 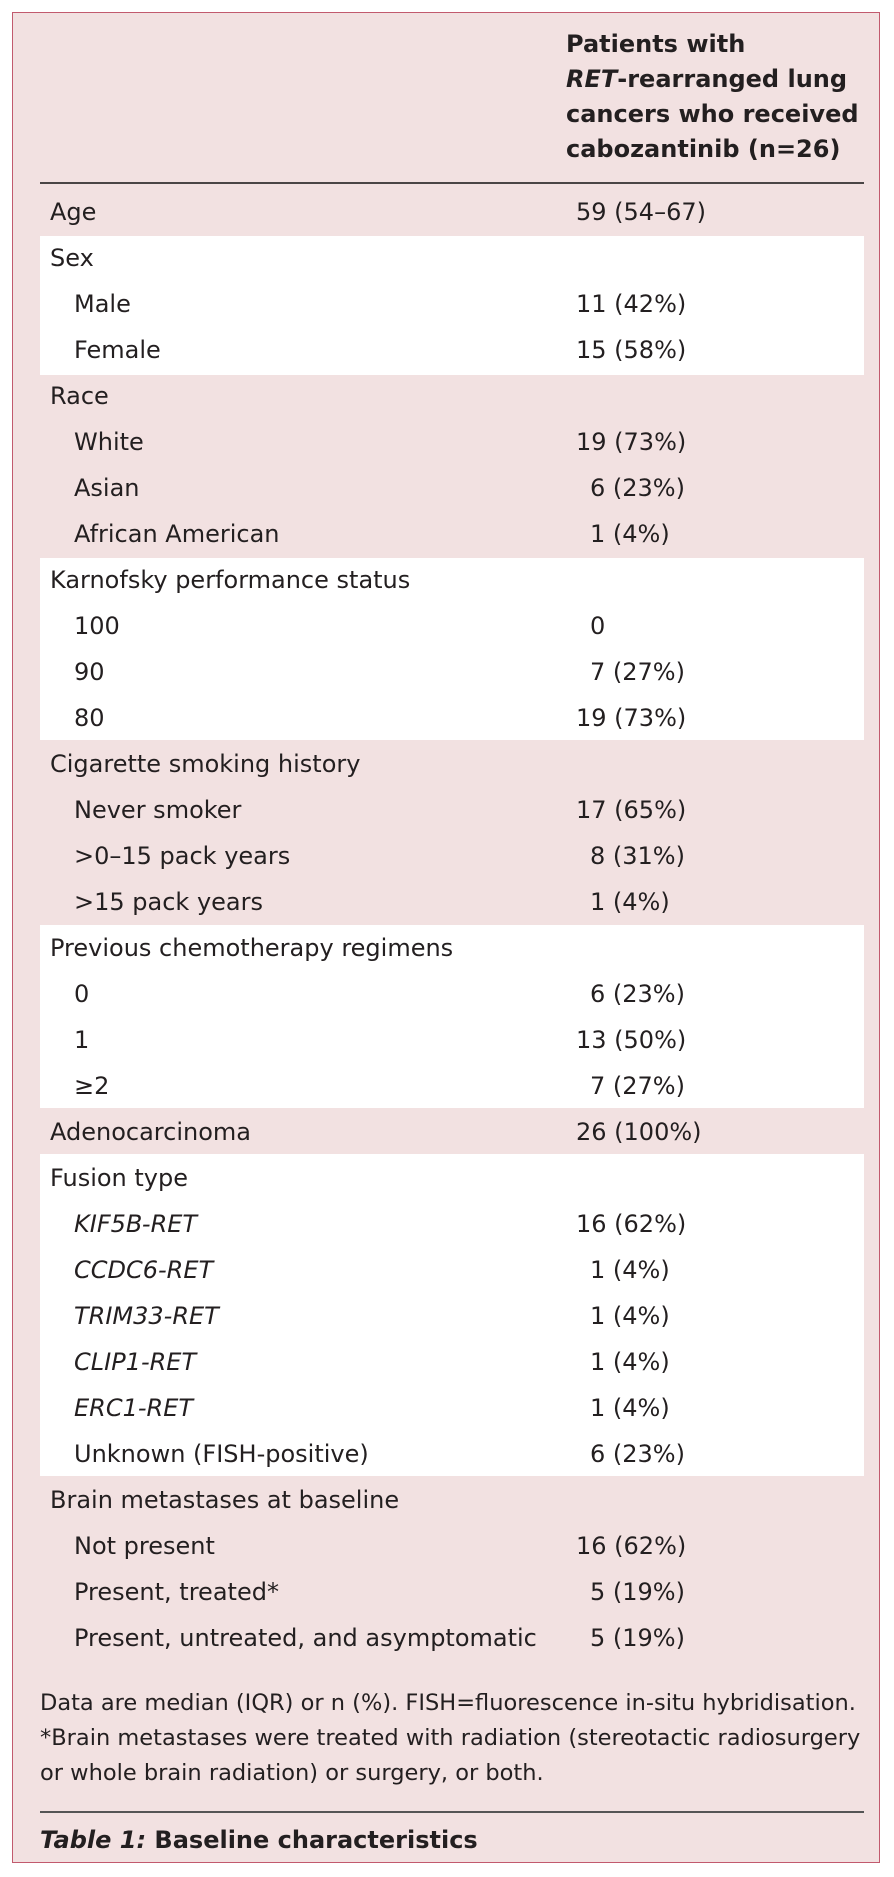 I want to click on row-value: 26 (100%), so click(x=639, y=1132).